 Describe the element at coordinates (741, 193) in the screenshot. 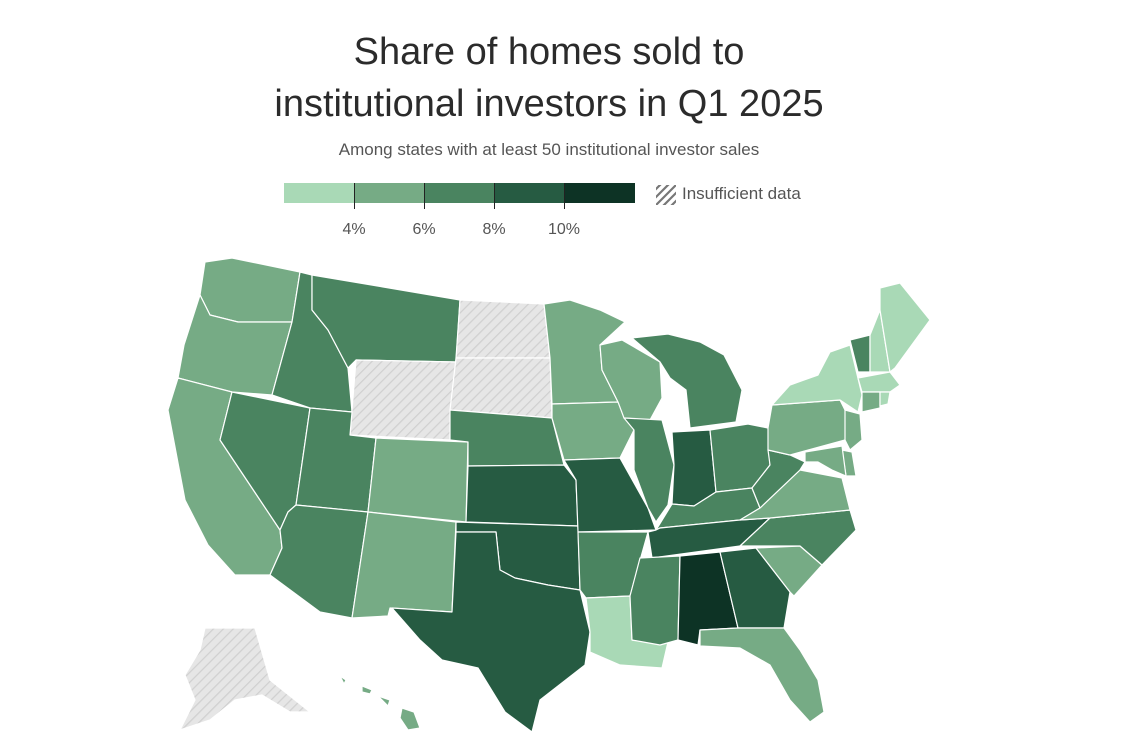

I see `insufficient-data-label: Insufficient data` at that location.